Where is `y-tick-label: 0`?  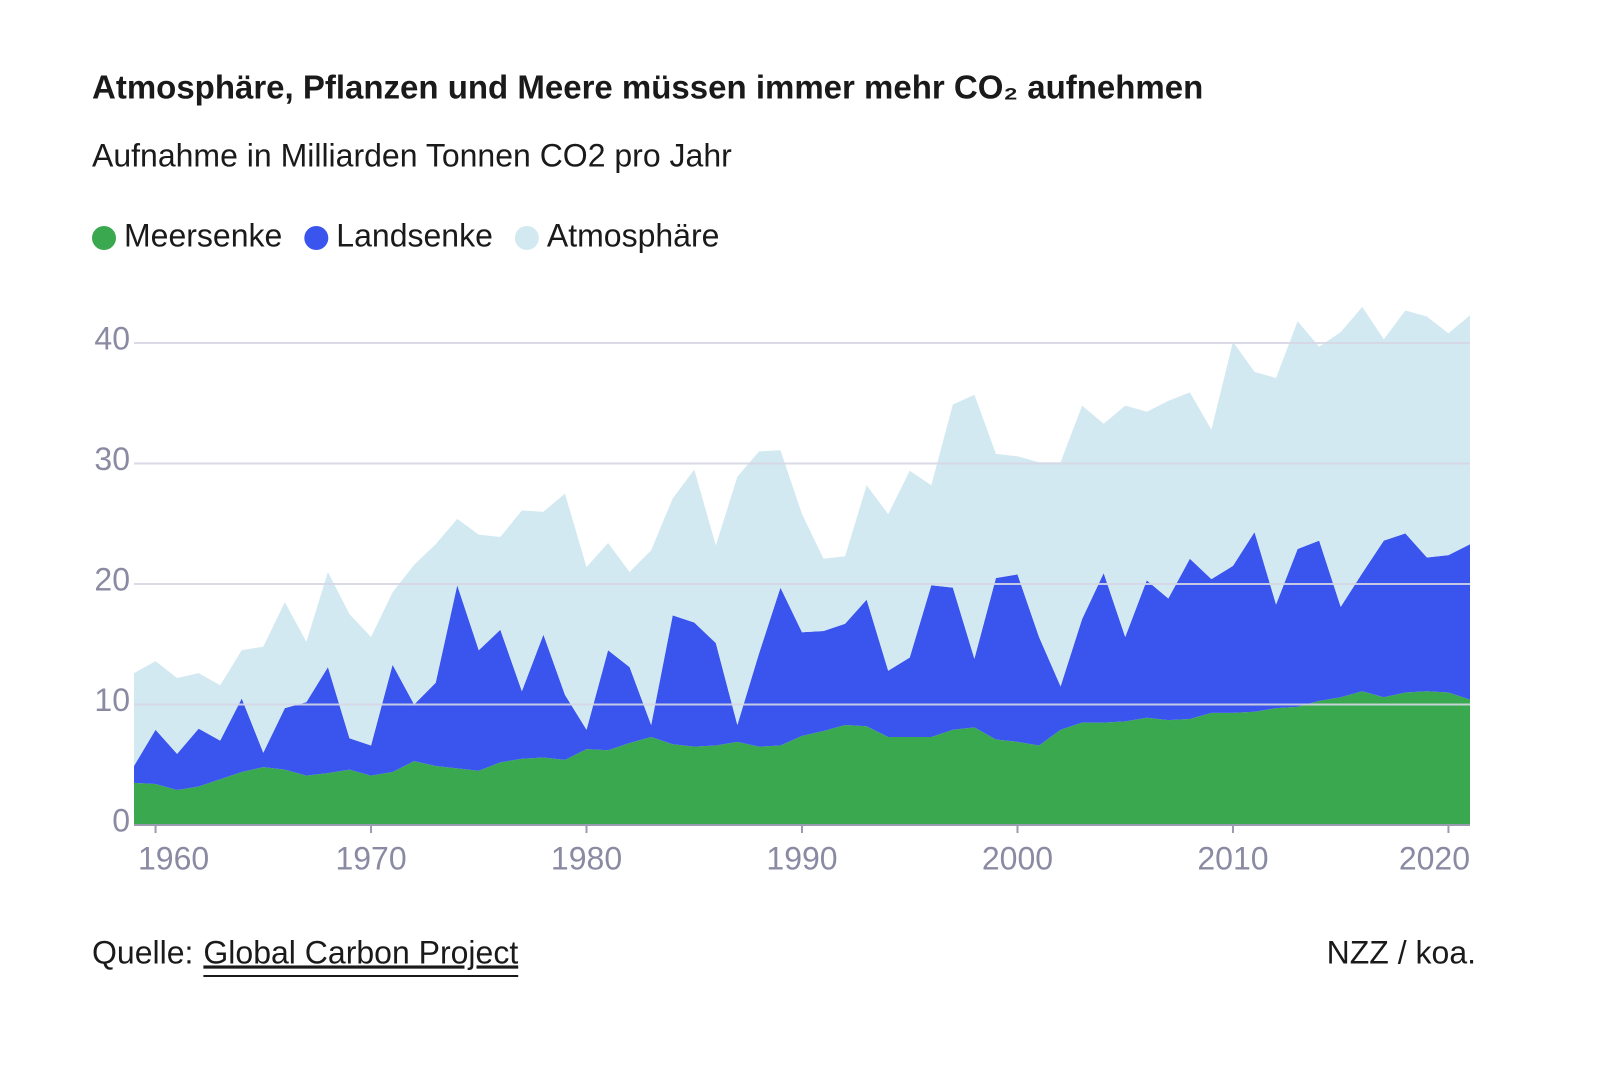
y-tick-label: 0 is located at coordinates (121, 820).